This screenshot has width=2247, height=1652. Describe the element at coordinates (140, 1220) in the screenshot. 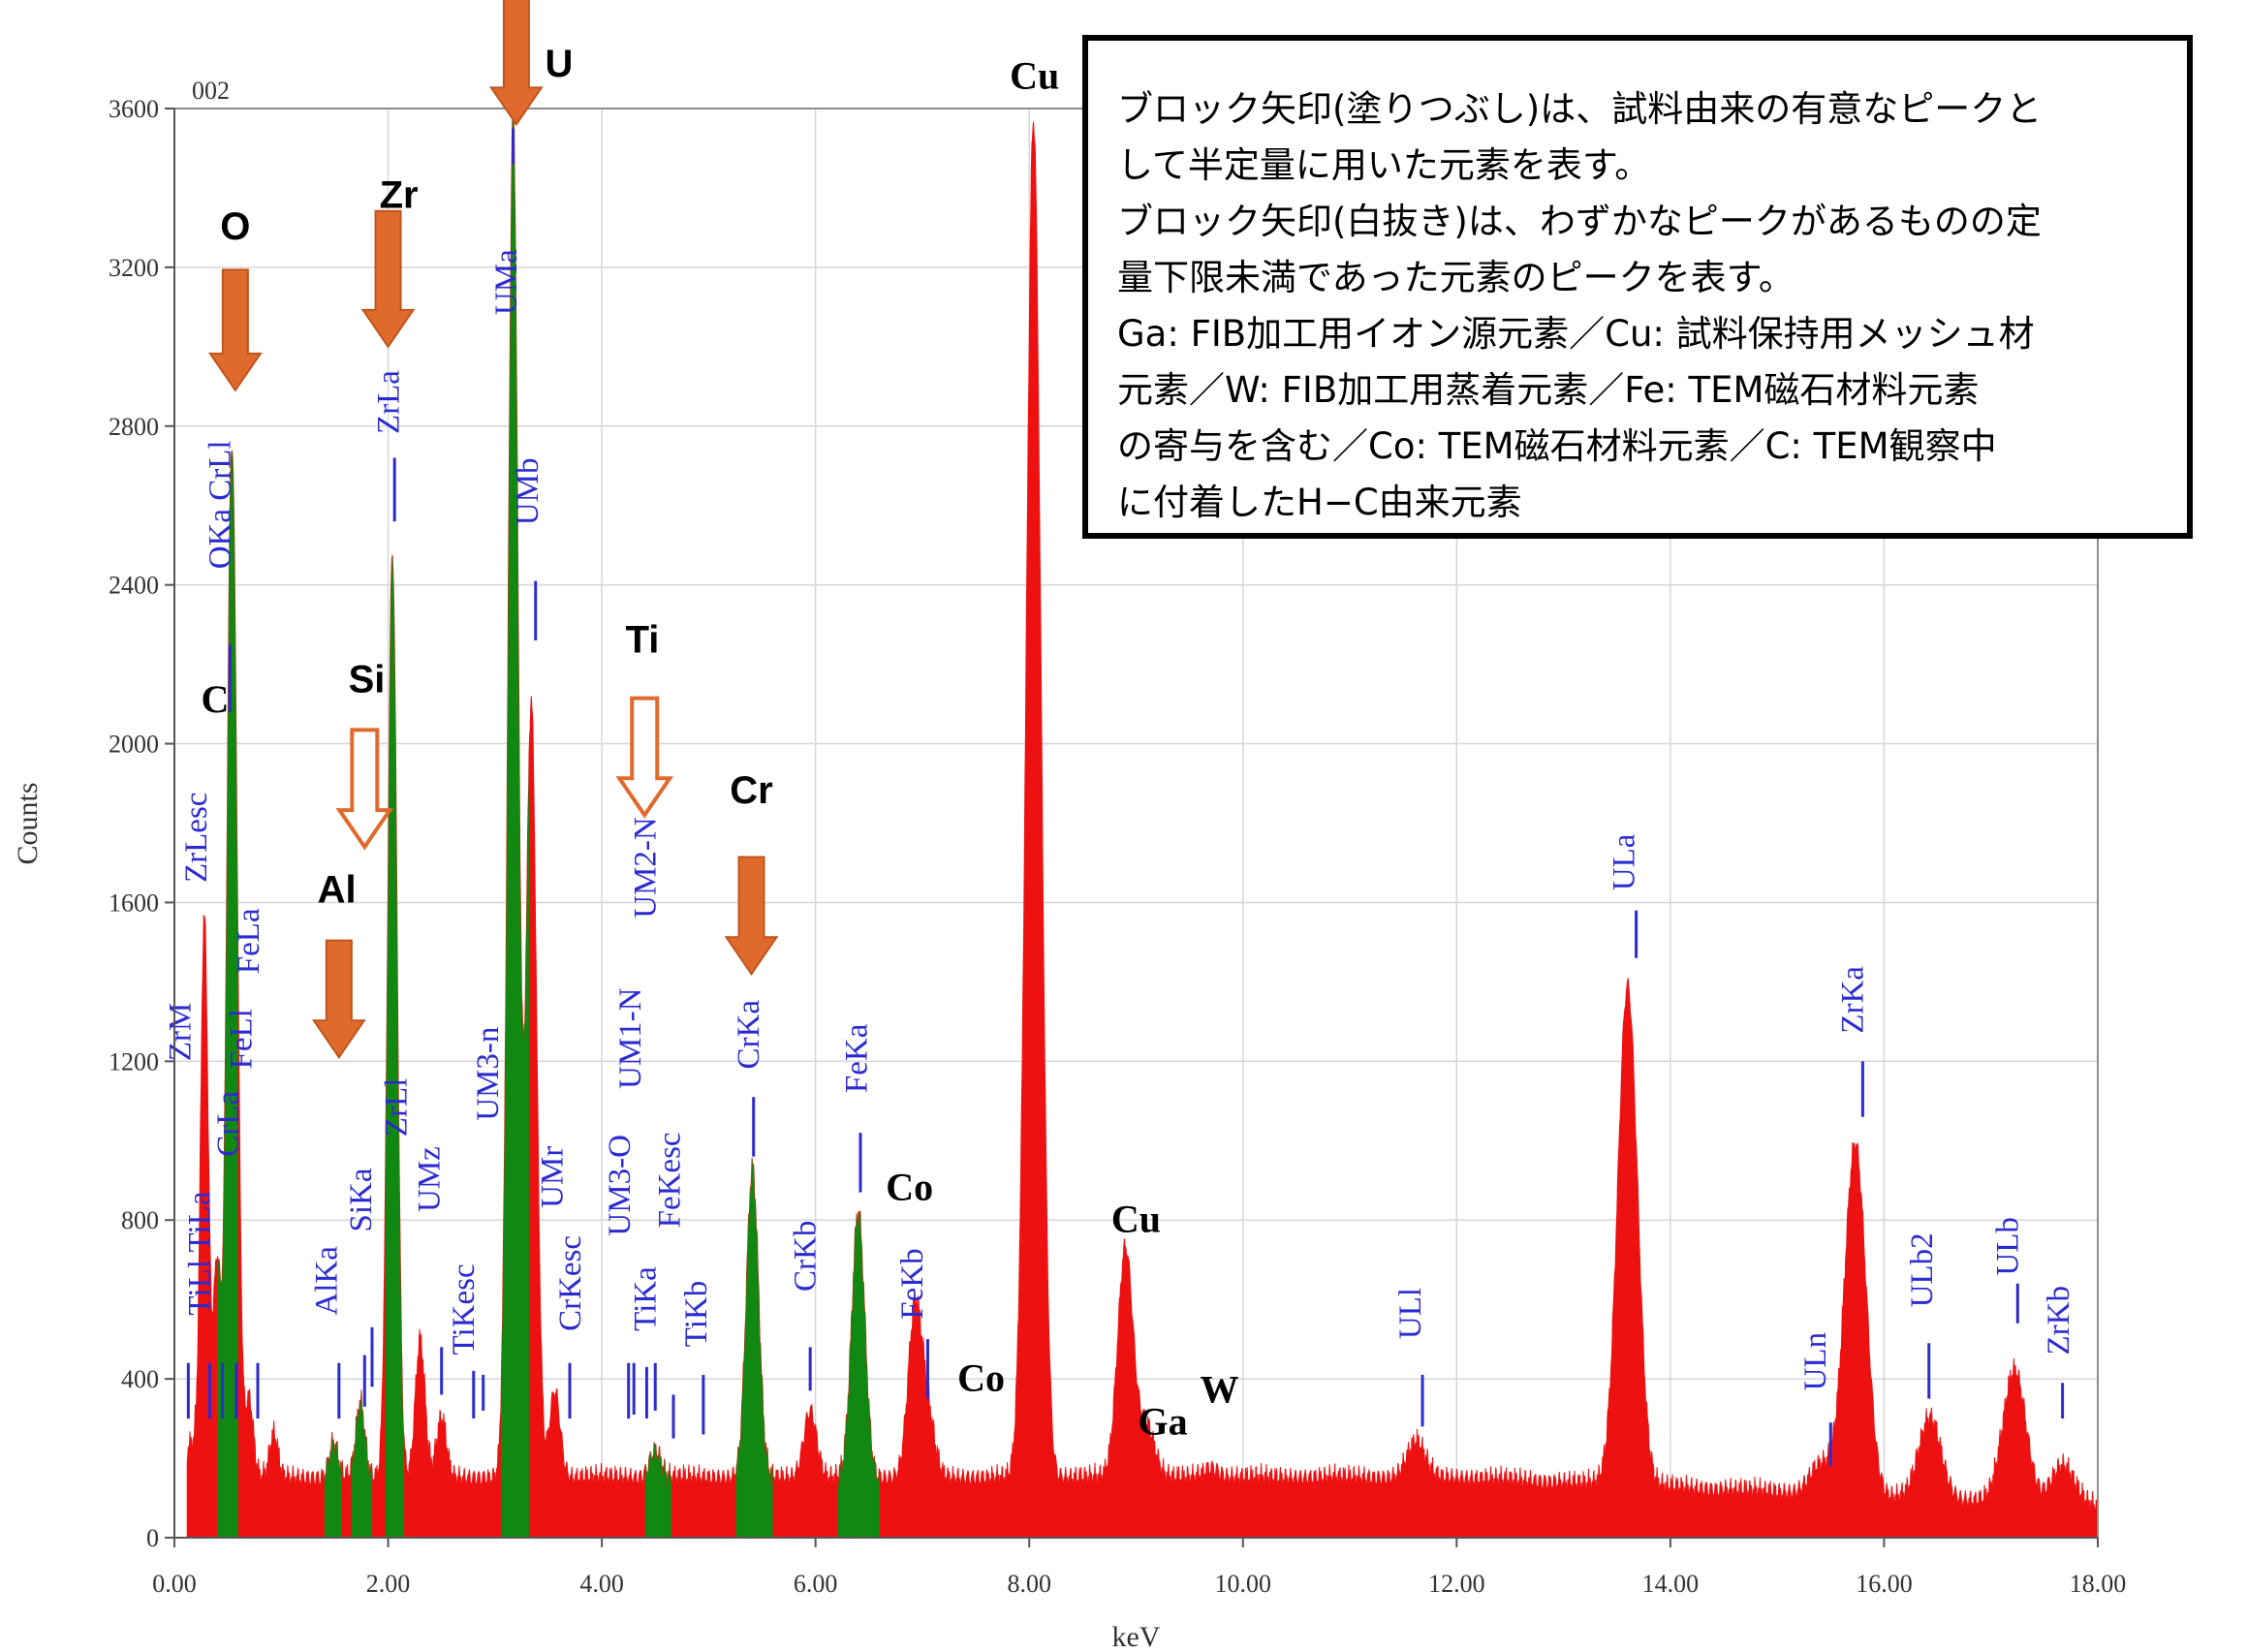

I see `y-tick-label: 800` at that location.